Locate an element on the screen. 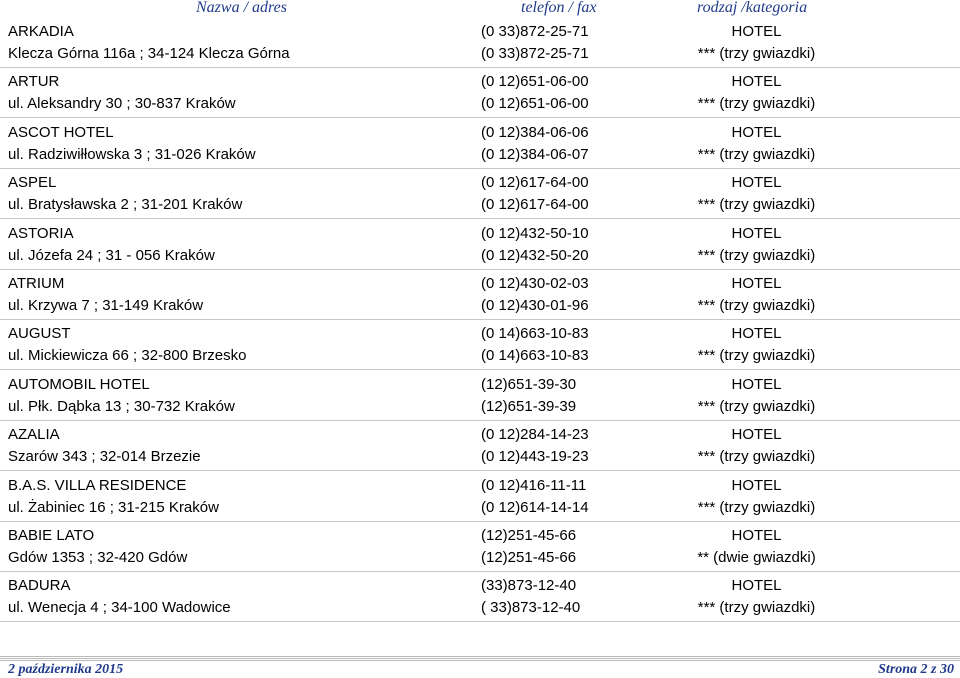  hotel-address: ul. Józefa 24 ; 31 - 056 Kraków is located at coordinates (111, 255).